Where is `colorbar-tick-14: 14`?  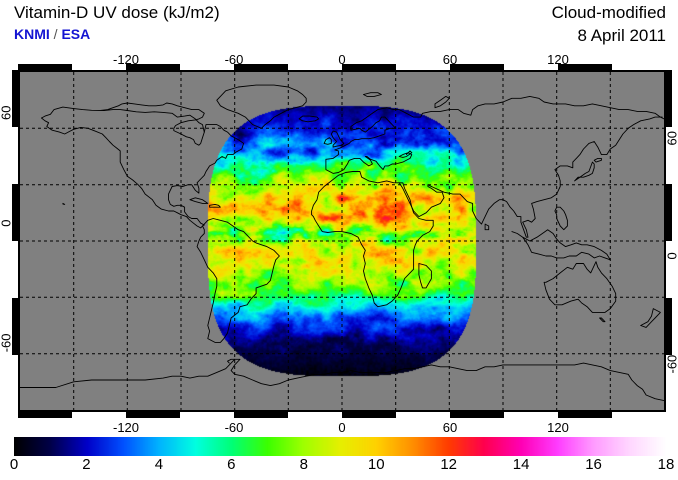
colorbar-tick-14: 14 is located at coordinates (521, 464).